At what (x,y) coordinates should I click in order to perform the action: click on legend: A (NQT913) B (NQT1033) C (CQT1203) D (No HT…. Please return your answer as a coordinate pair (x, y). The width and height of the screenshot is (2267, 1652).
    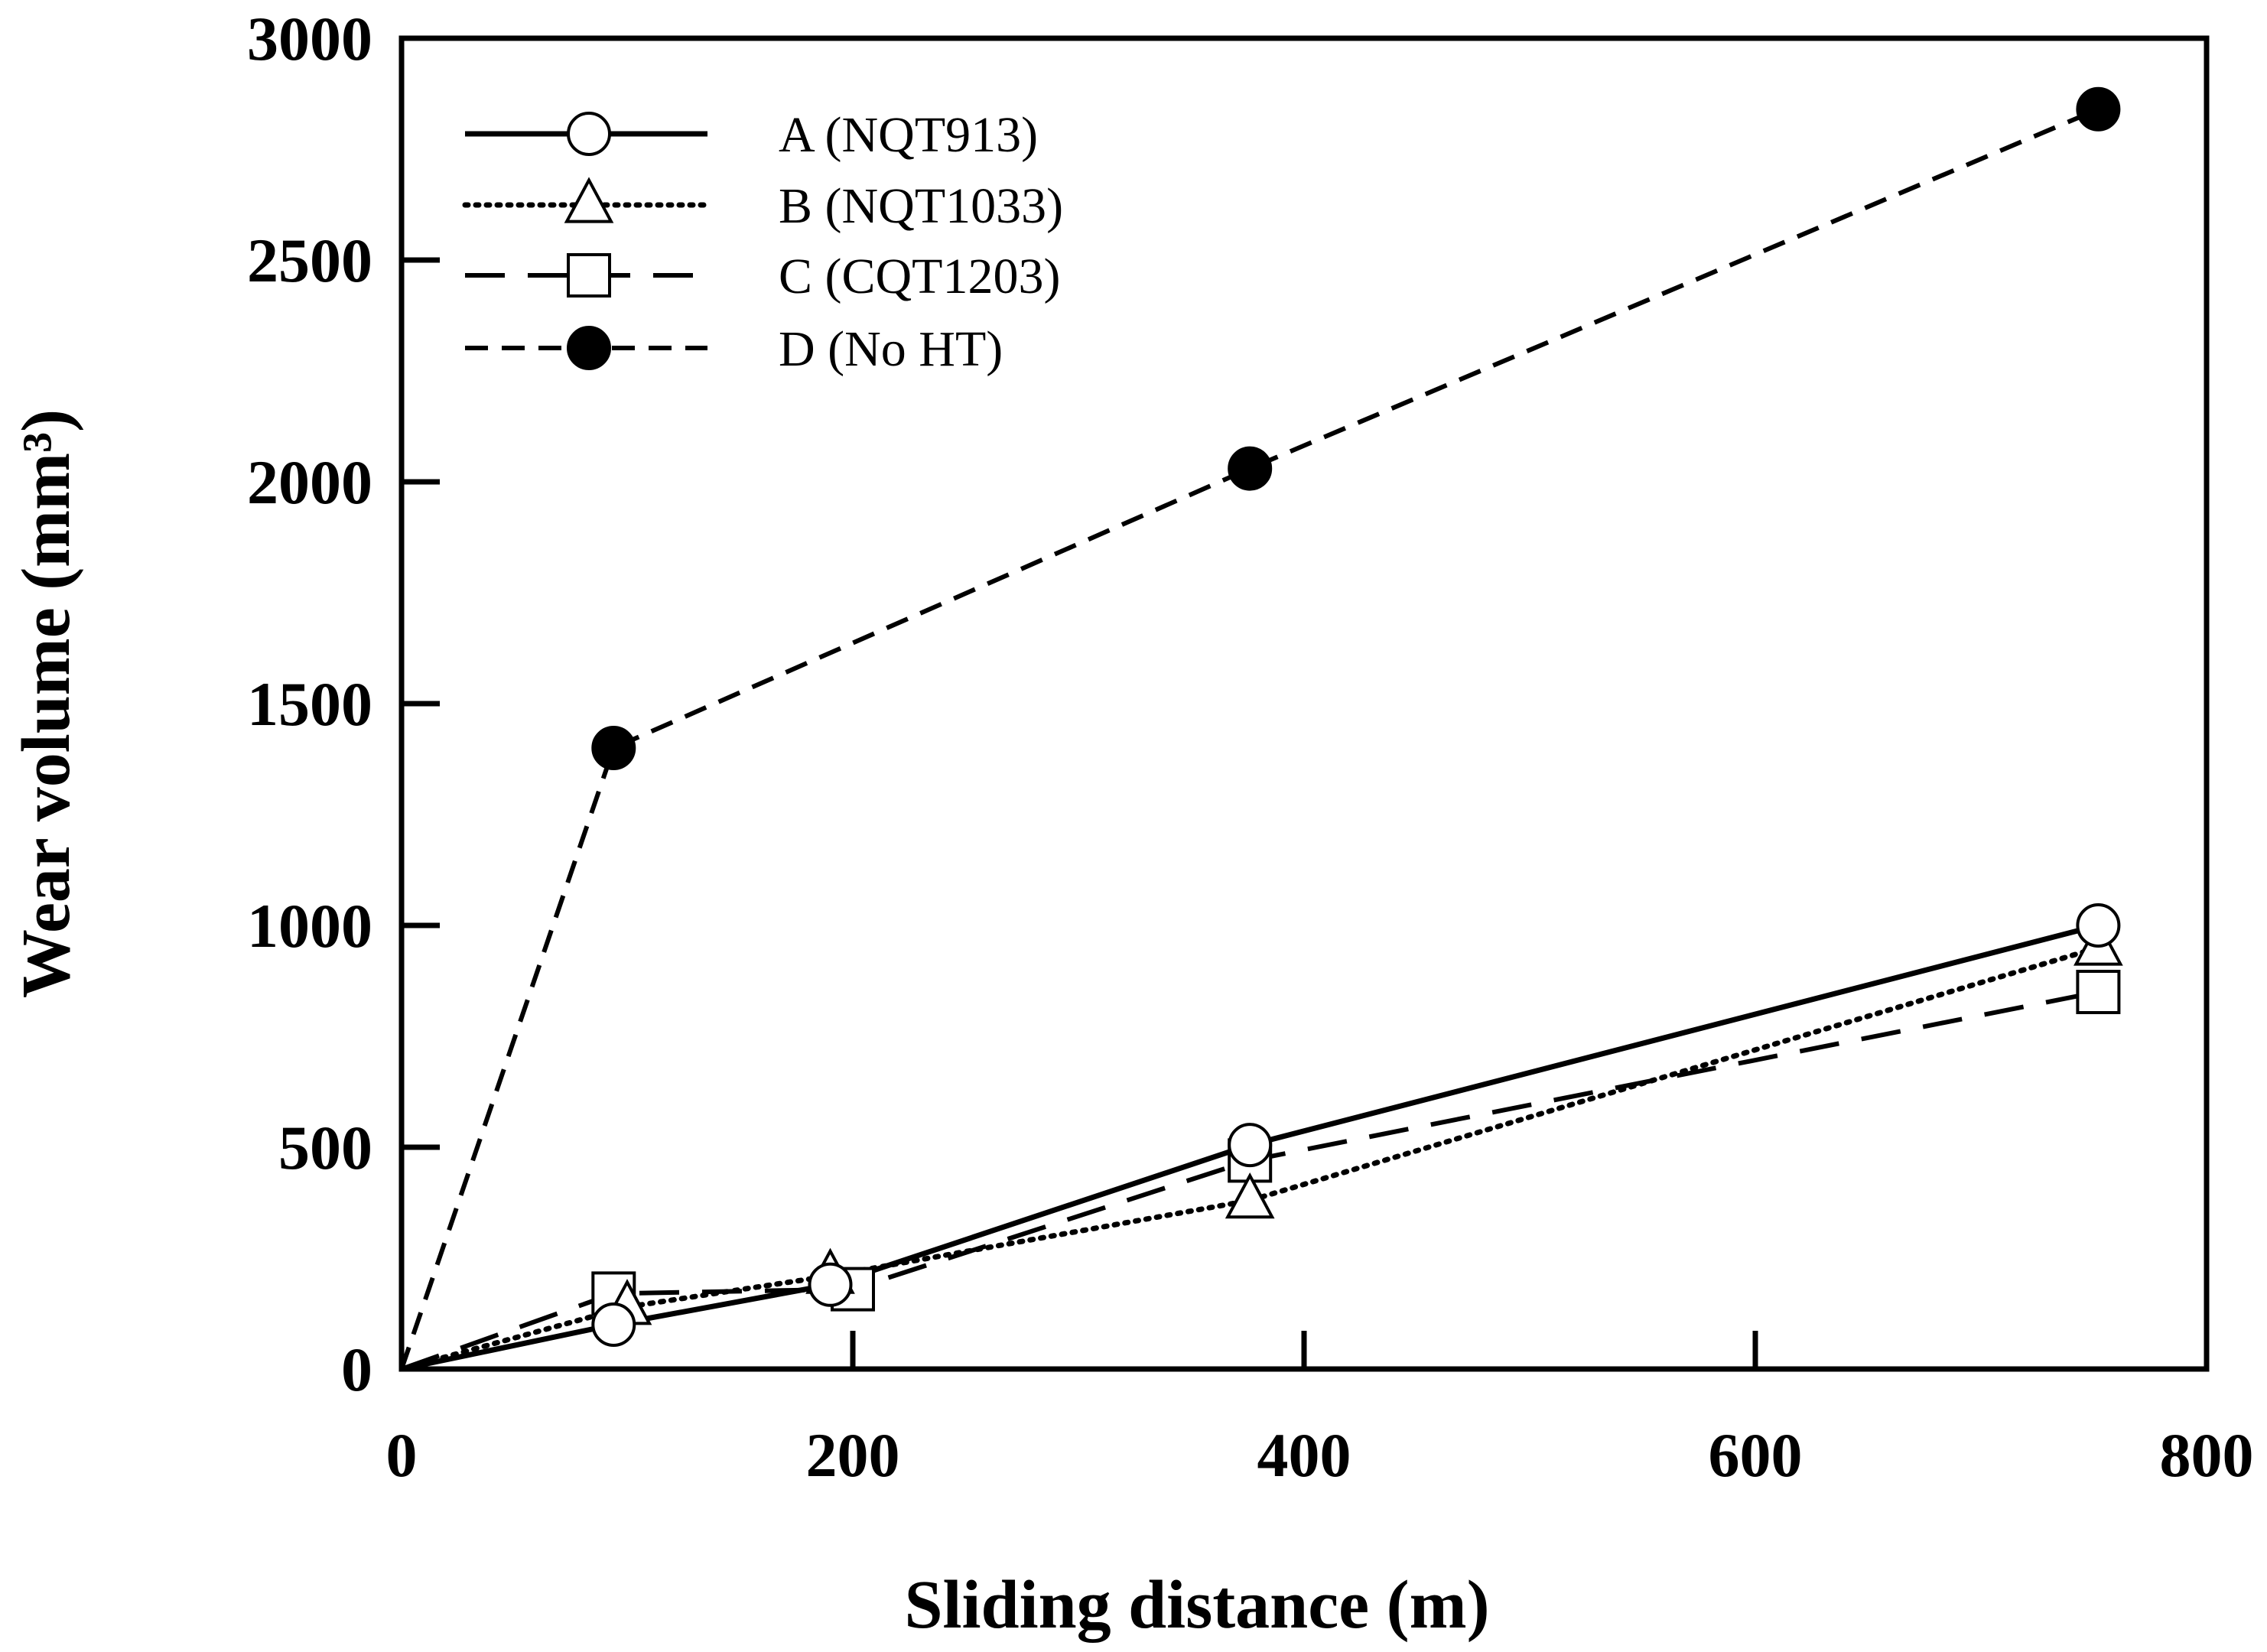
    Looking at the image, I should click on (762, 242).